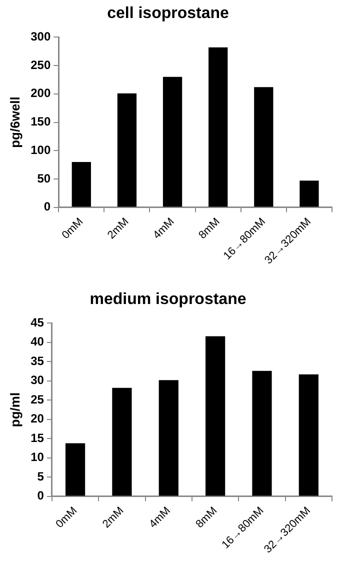 Image resolution: width=346 pixels, height=561 pixels. What do you see at coordinates (40, 65) in the screenshot?
I see `y-tick-label: 250` at bounding box center [40, 65].